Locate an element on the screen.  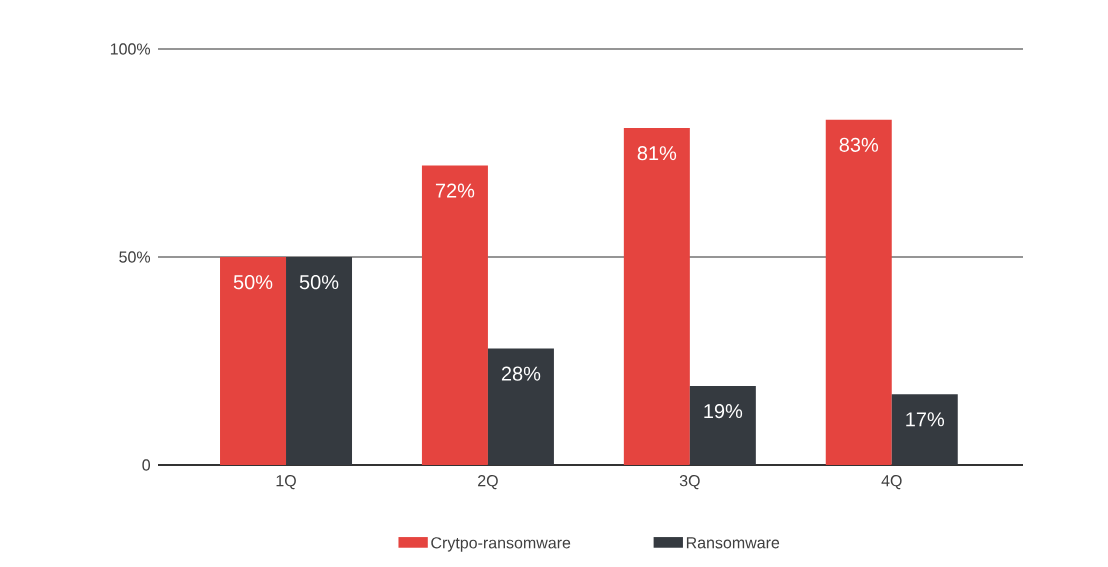
y-tick-label: 50% is located at coordinates (135, 257).